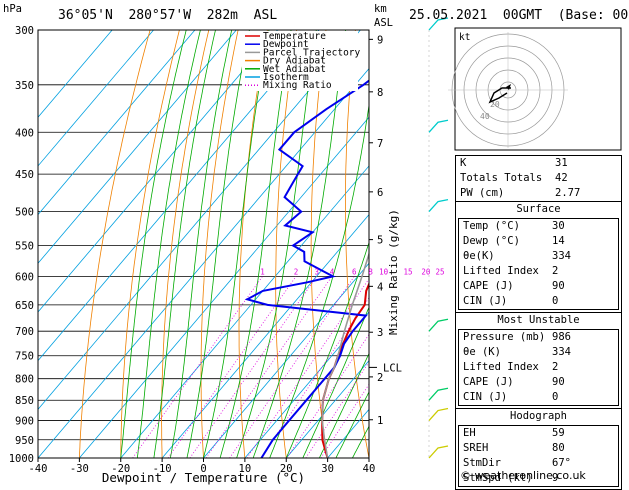  Describe the element at coordinates (380, 9) in the screenshot. I see `km-label: km` at that location.